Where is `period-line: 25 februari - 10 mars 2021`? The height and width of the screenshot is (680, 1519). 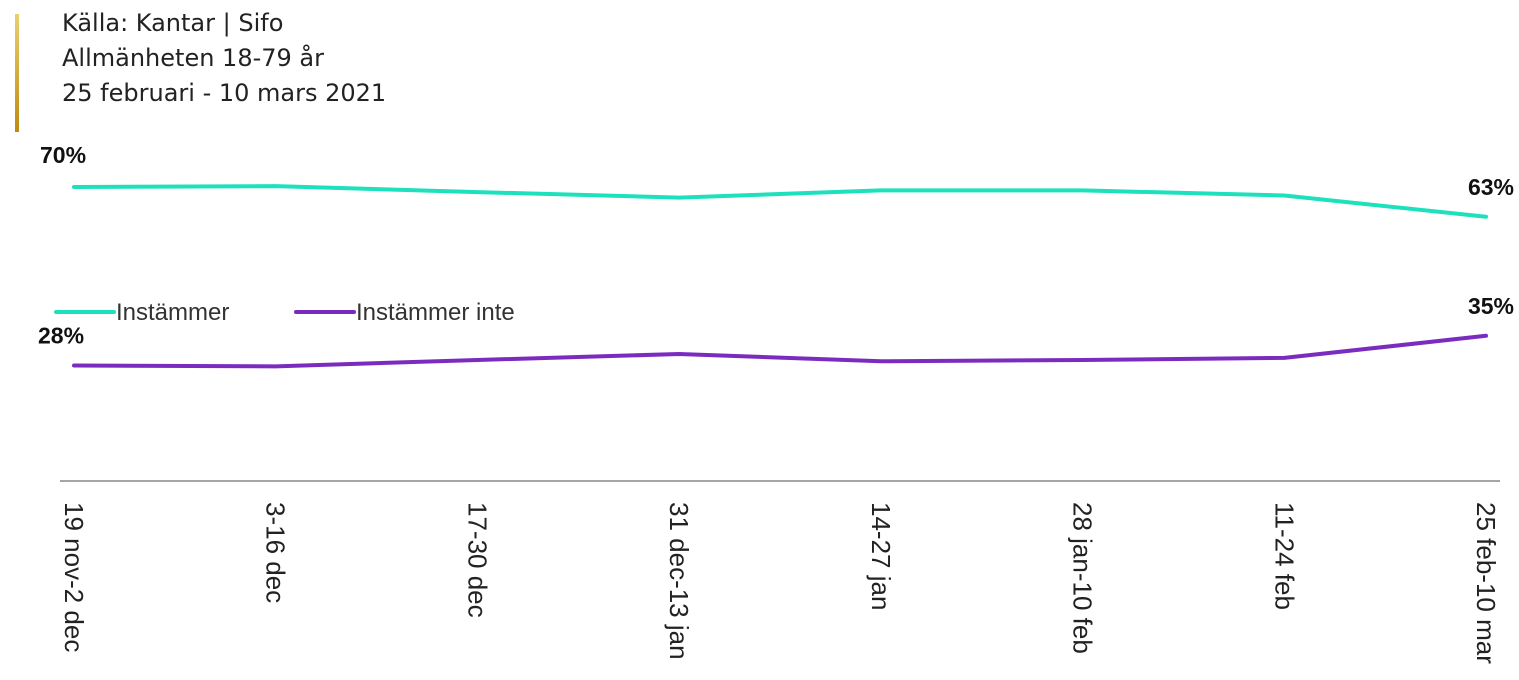
period-line: 25 februari - 10 mars 2021 is located at coordinates (224, 93).